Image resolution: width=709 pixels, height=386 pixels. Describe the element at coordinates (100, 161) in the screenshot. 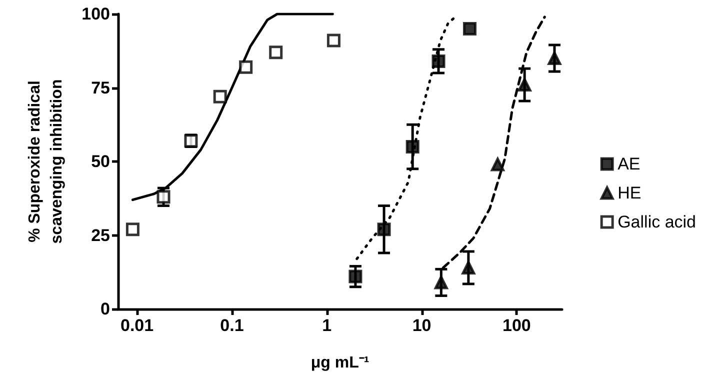

I see `y-tick-label: 50` at that location.